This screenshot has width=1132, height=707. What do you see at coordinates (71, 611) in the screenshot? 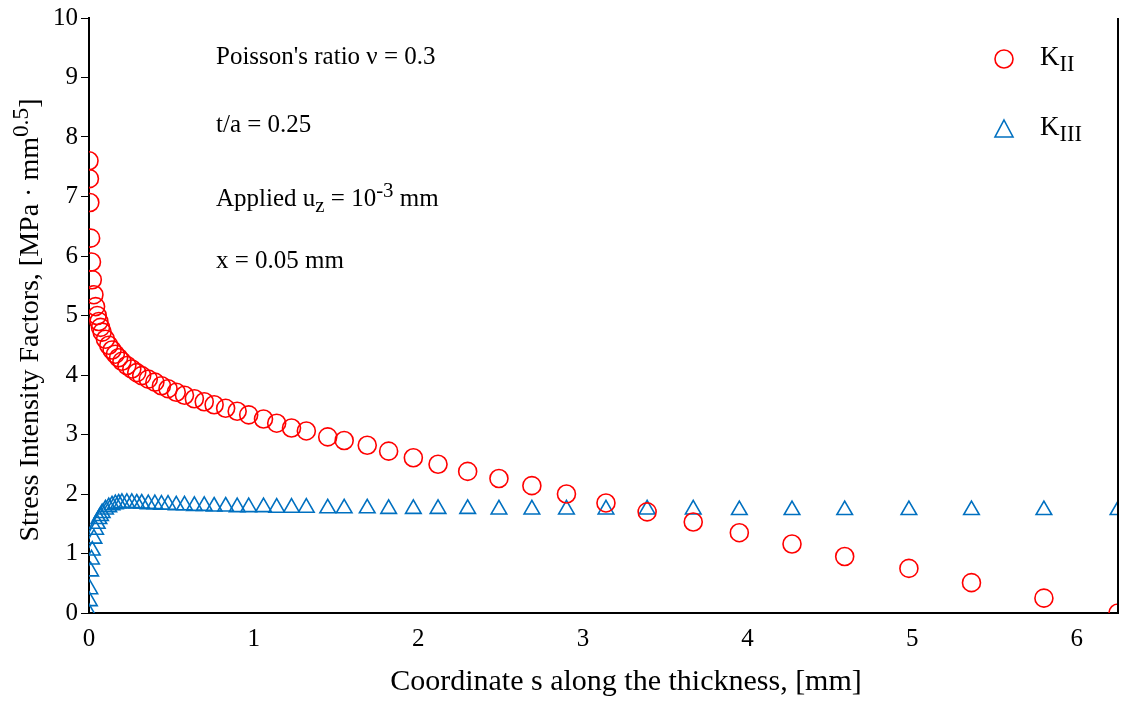
I see `y-tick-label: 0` at bounding box center [71, 611].